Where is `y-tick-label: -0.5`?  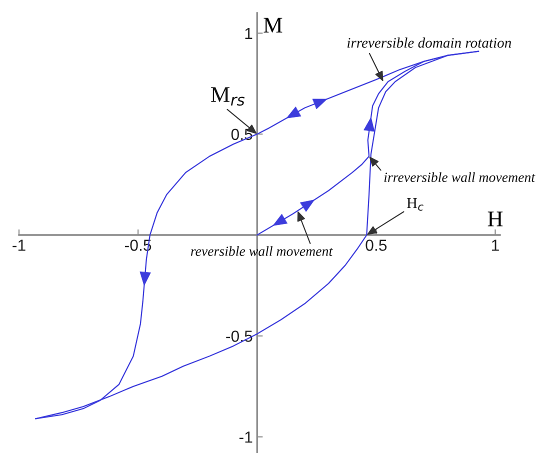 y-tick-label: -0.5 is located at coordinates (239, 336).